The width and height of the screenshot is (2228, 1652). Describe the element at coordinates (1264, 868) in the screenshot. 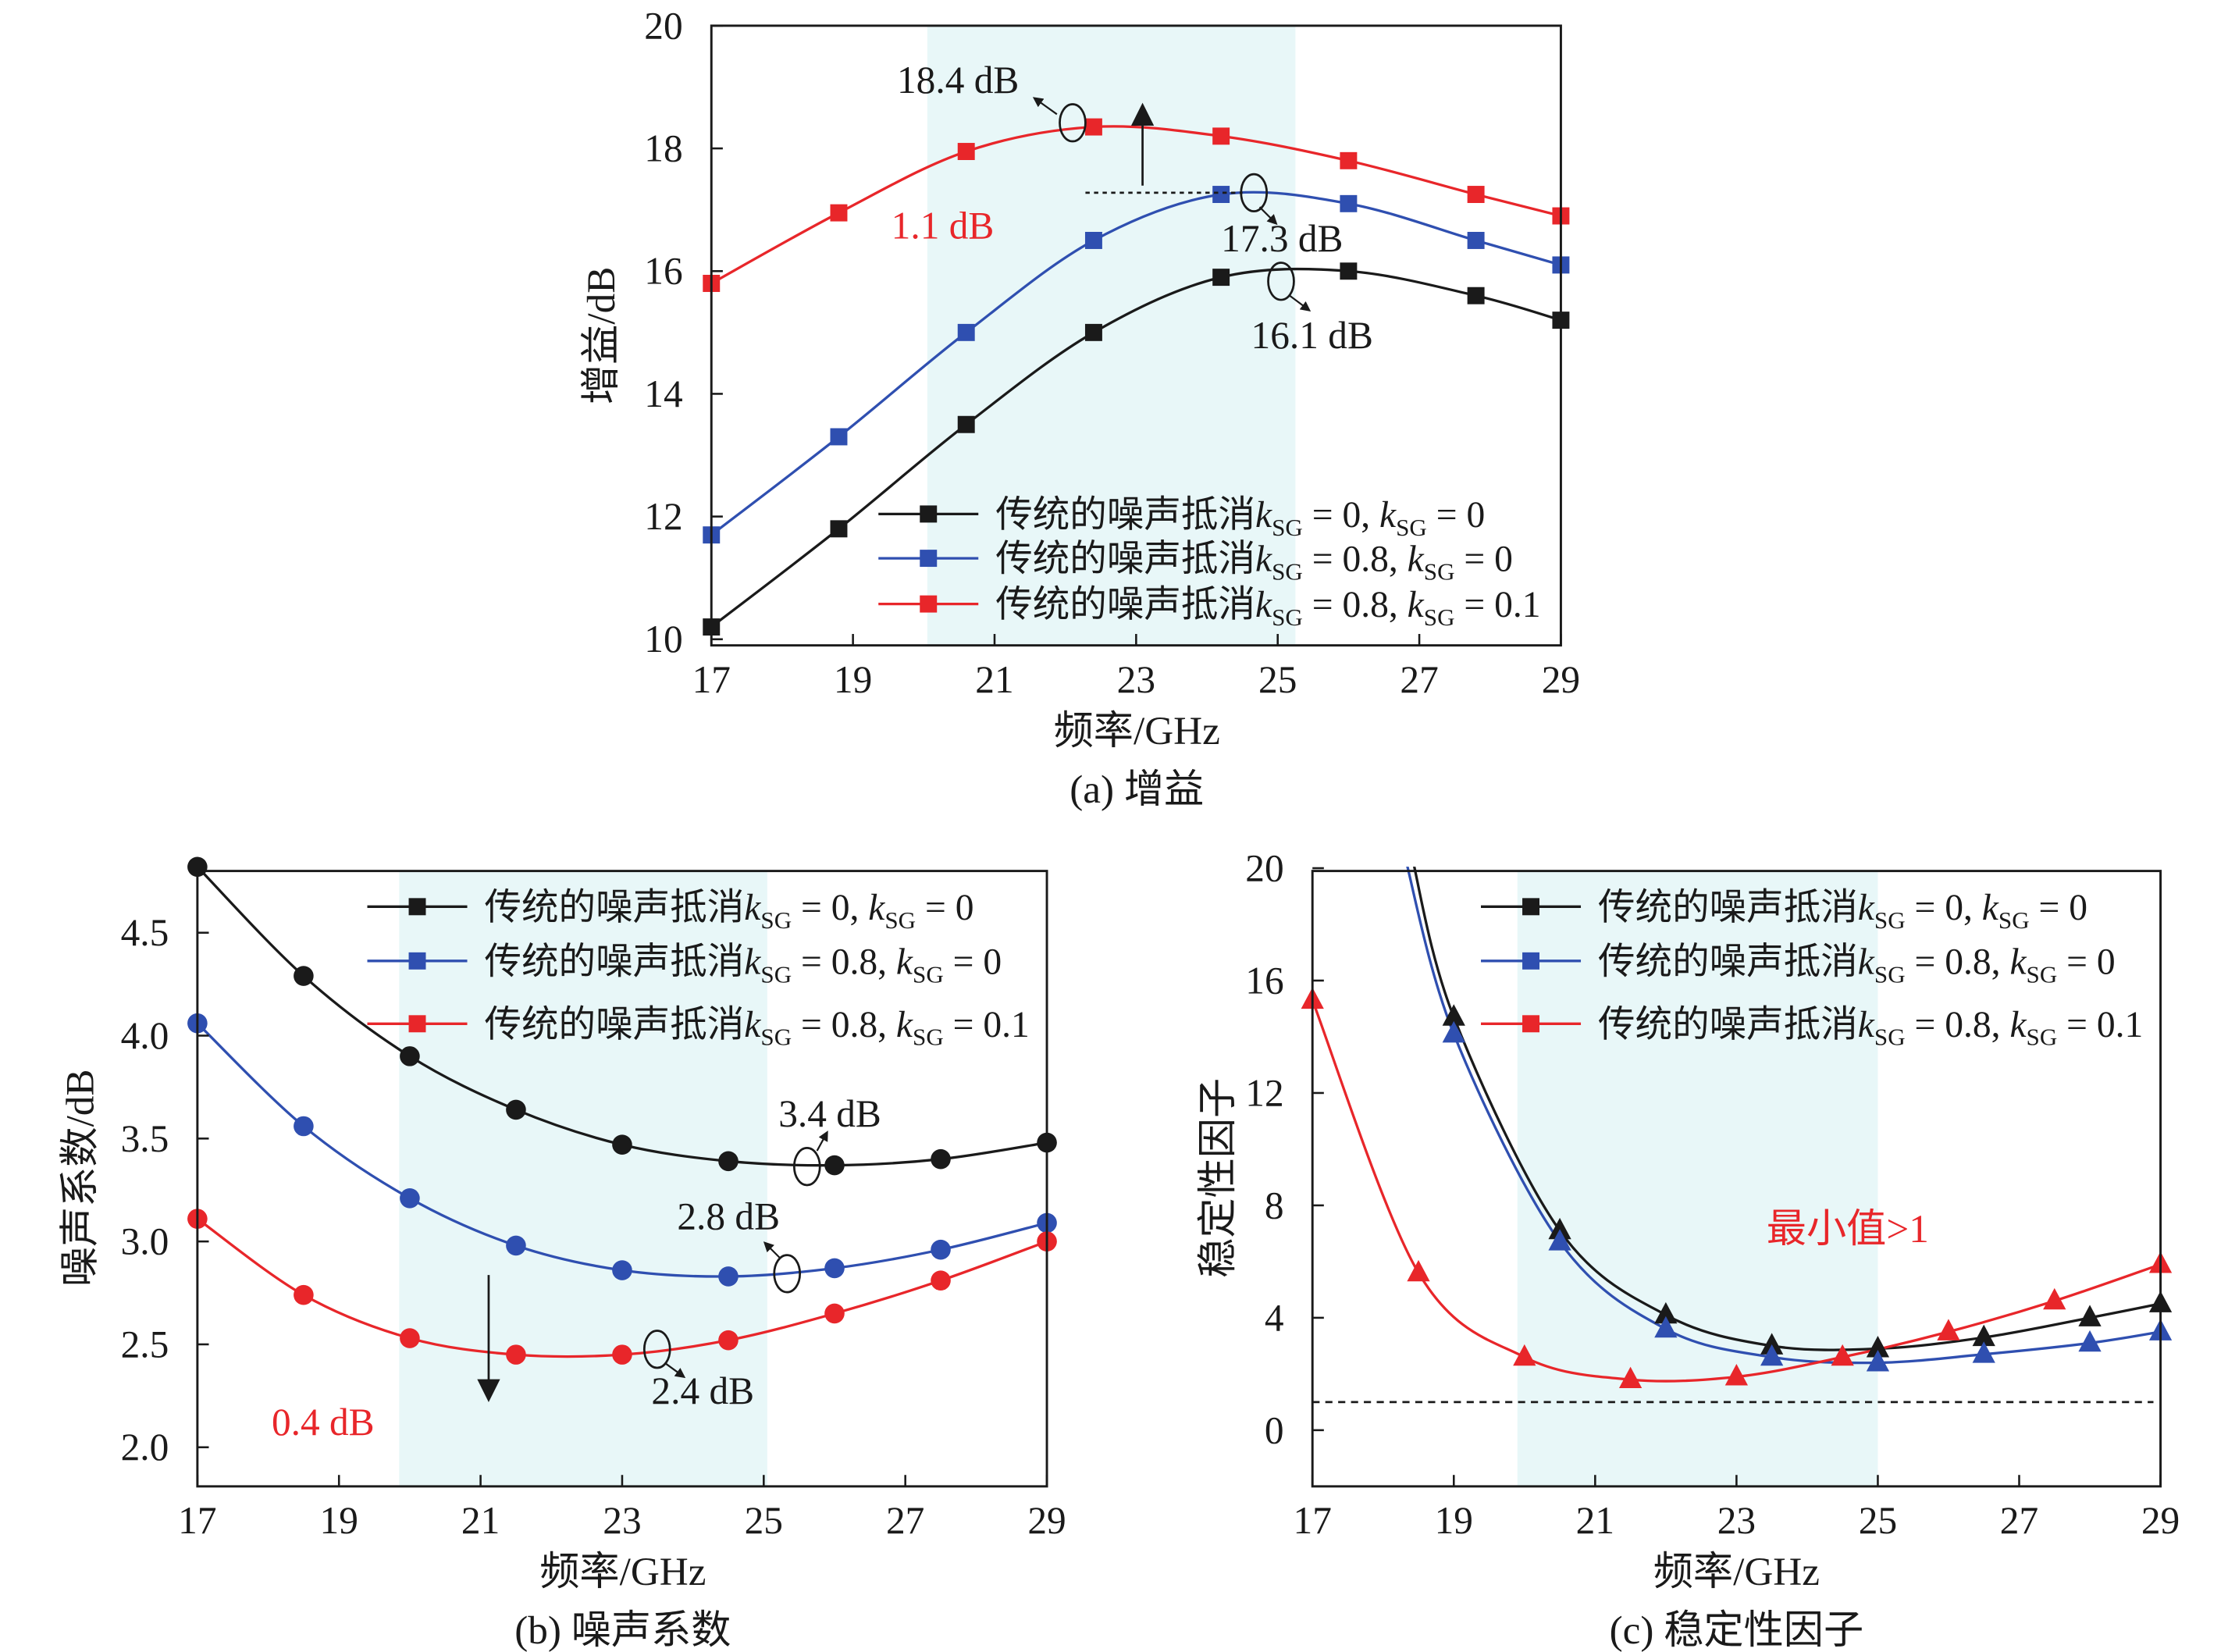

I see `y-tick-label: 20` at that location.